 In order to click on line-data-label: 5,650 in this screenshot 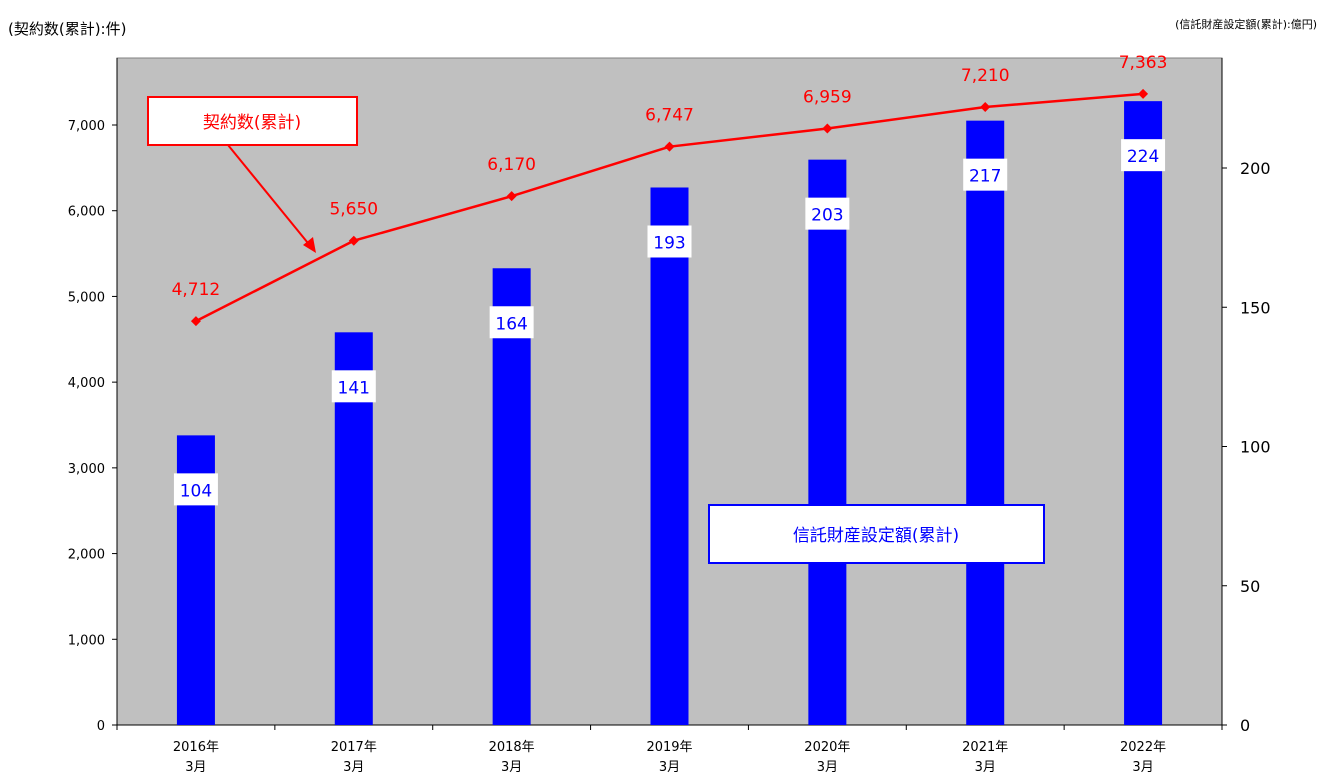, I will do `click(353, 210)`.